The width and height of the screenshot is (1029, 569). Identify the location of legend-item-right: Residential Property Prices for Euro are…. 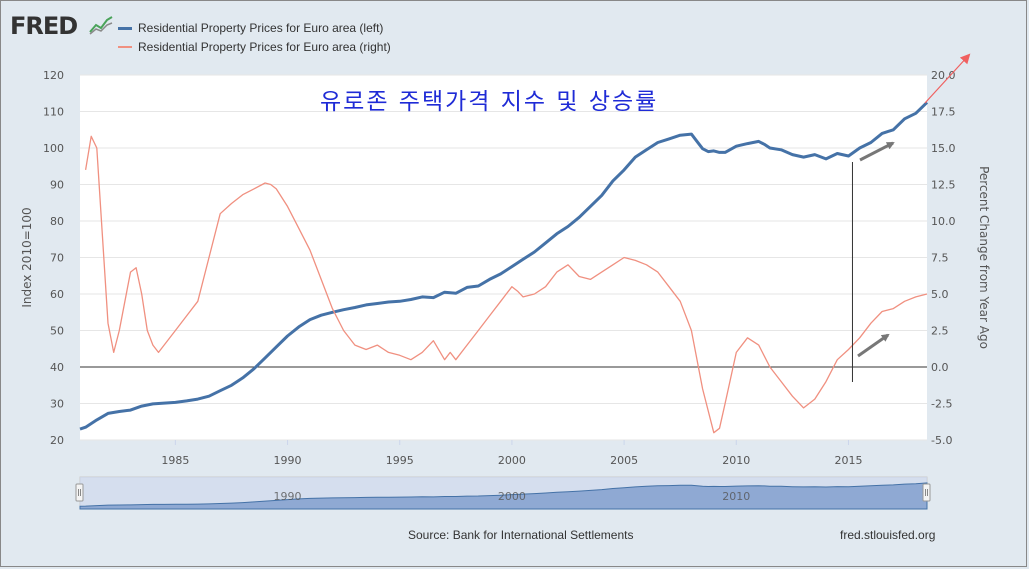
(254, 47).